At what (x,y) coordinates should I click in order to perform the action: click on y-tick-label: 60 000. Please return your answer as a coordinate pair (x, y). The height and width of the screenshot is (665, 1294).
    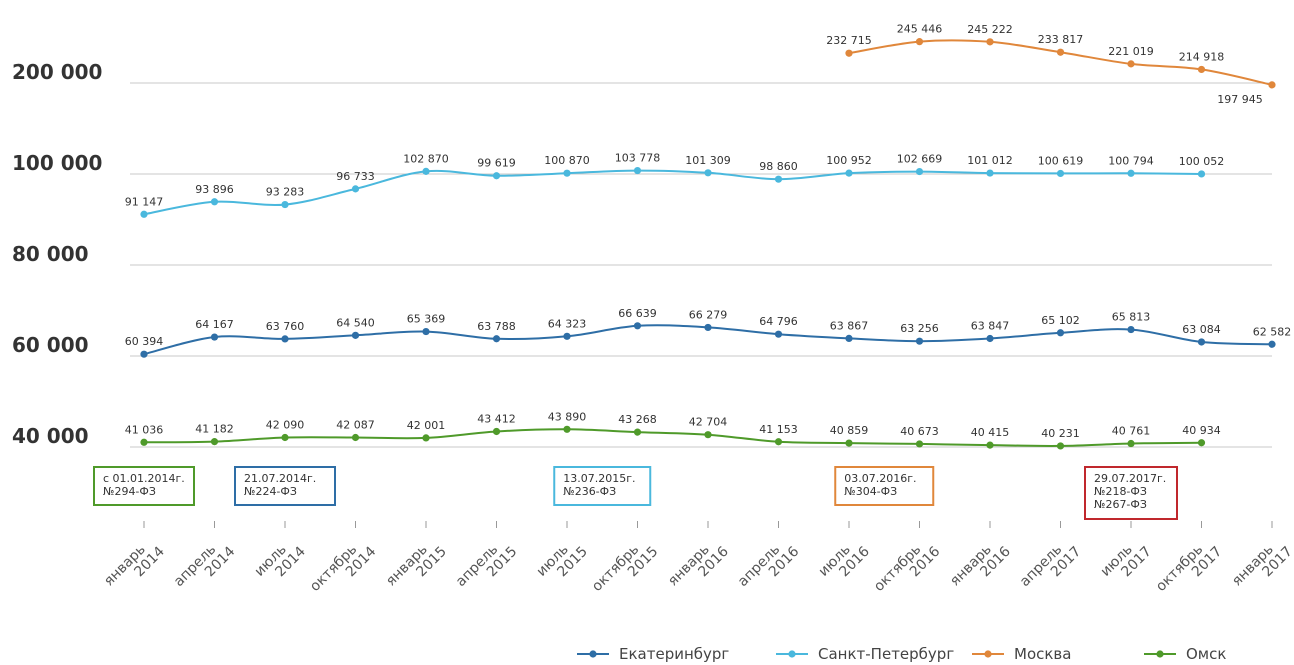
    Looking at the image, I should click on (50, 345).